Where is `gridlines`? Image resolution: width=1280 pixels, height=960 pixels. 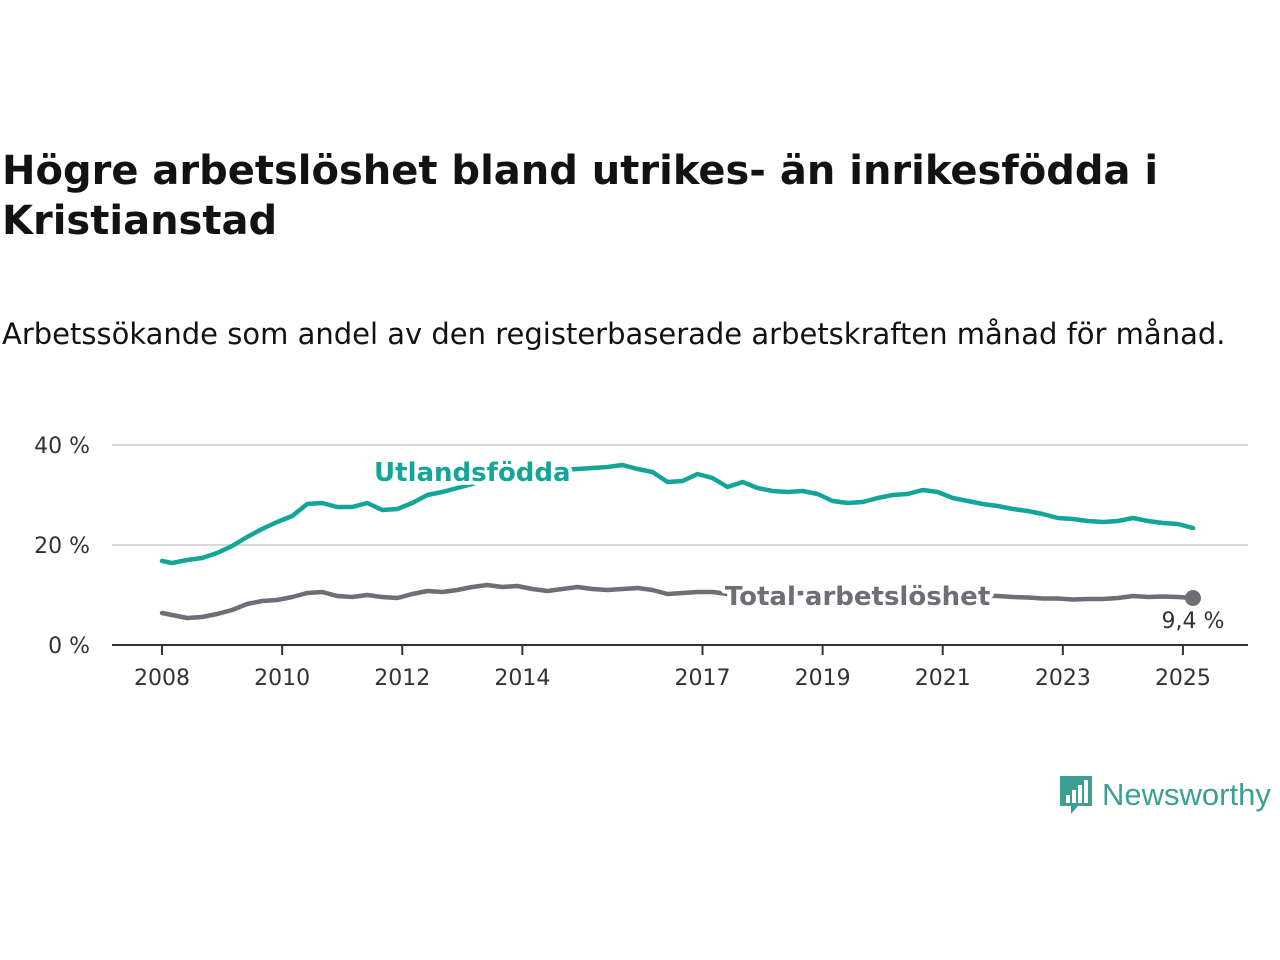 gridlines is located at coordinates (680, 495).